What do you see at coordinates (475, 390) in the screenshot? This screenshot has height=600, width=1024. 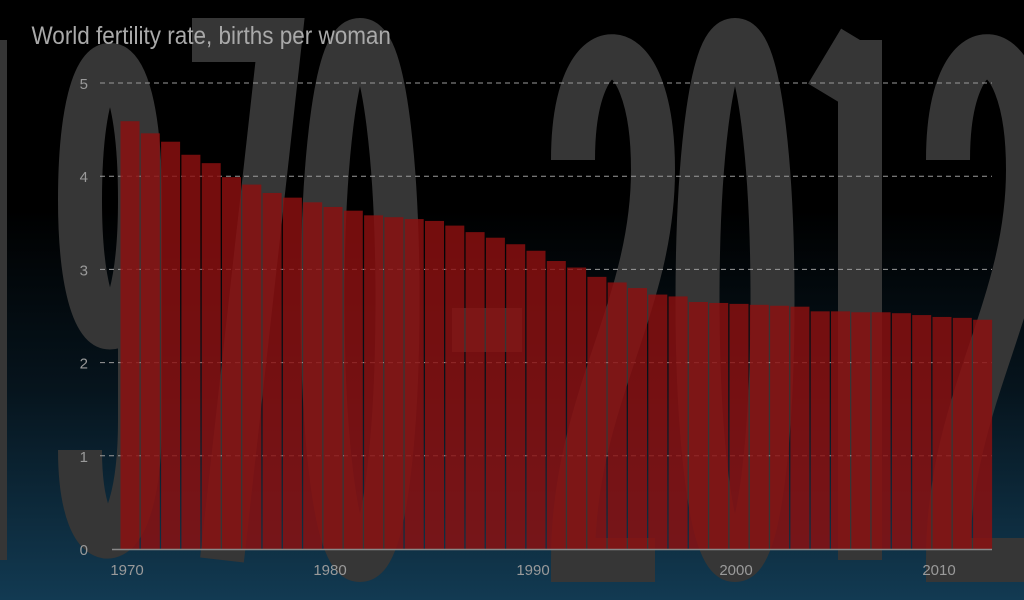 I see `bar-1987` at bounding box center [475, 390].